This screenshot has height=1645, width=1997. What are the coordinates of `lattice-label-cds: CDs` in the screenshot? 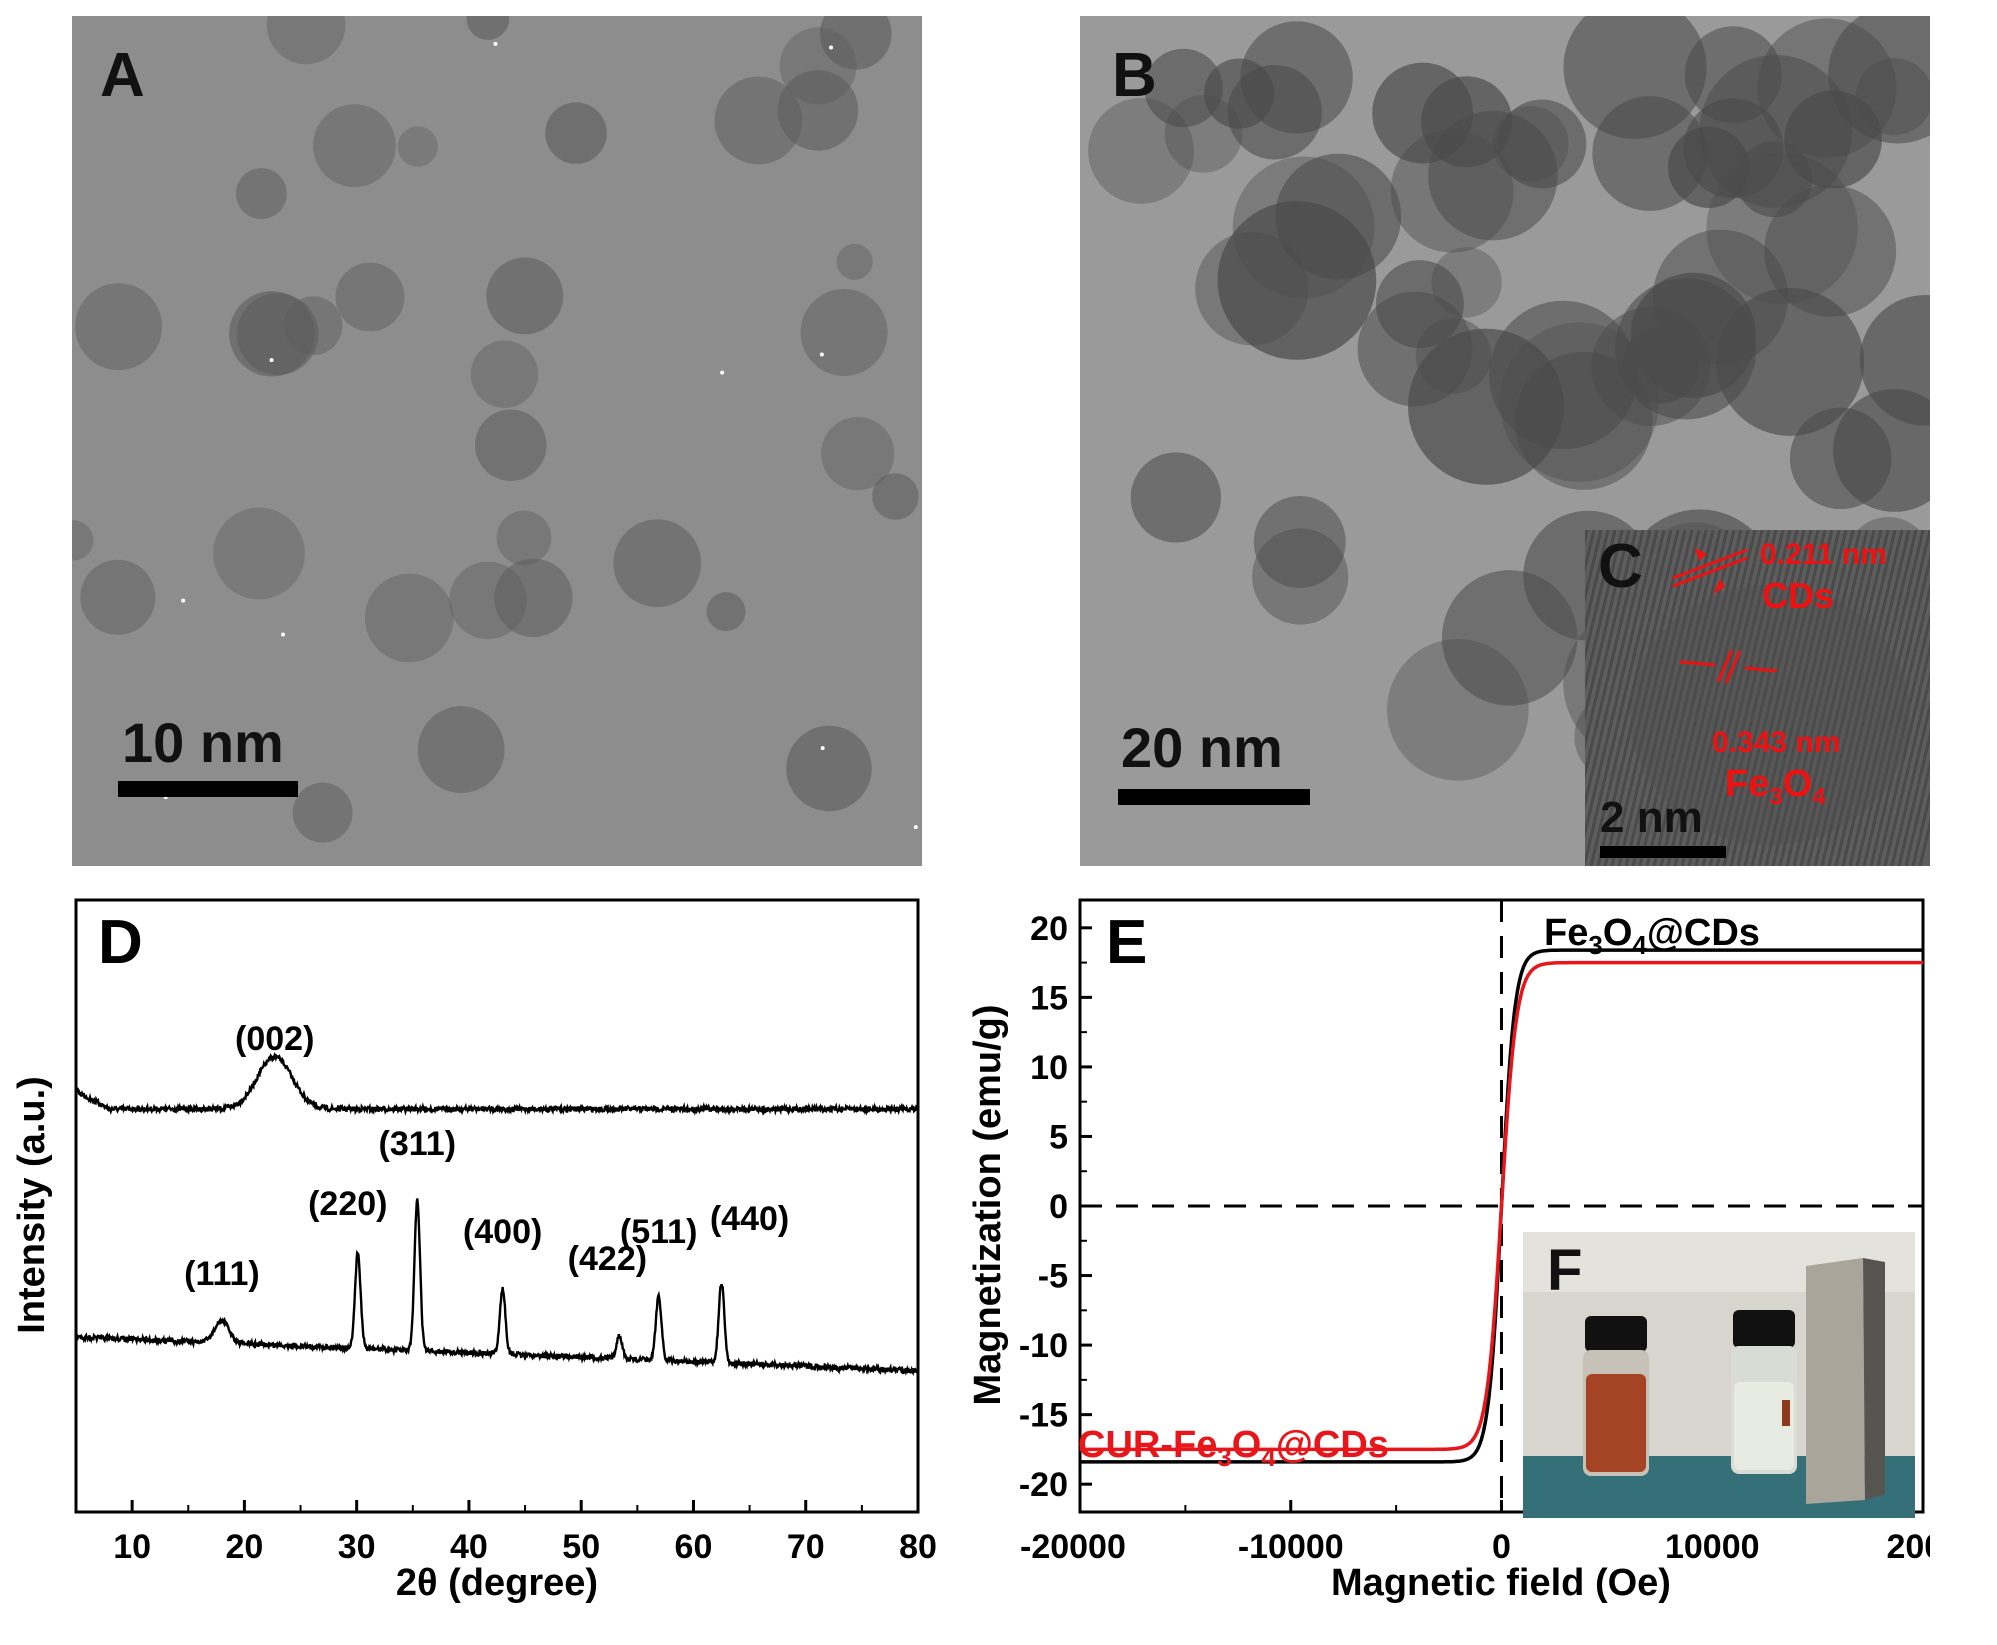 It's located at (1798, 595).